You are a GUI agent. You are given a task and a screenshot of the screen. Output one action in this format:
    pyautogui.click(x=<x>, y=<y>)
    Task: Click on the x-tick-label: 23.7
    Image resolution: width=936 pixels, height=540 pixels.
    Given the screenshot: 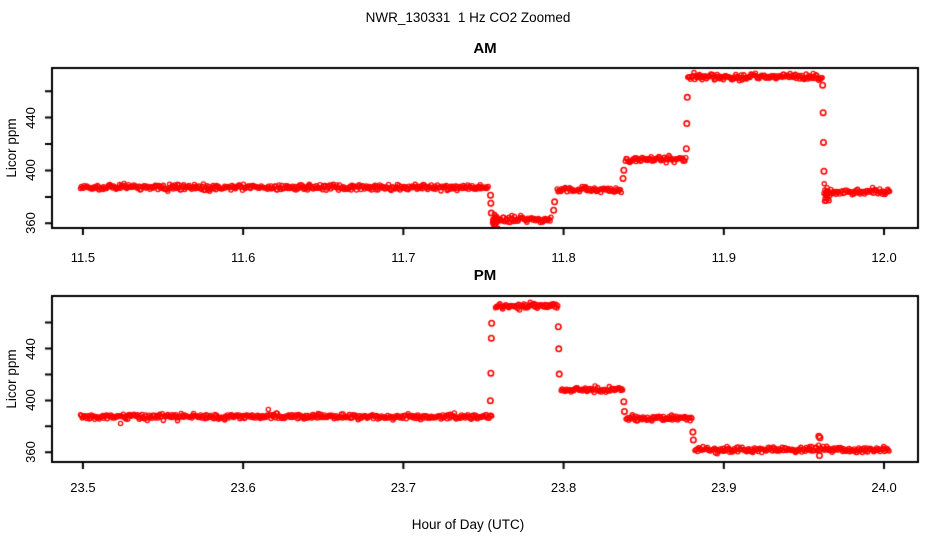 What is the action you would take?
    pyautogui.click(x=403, y=487)
    